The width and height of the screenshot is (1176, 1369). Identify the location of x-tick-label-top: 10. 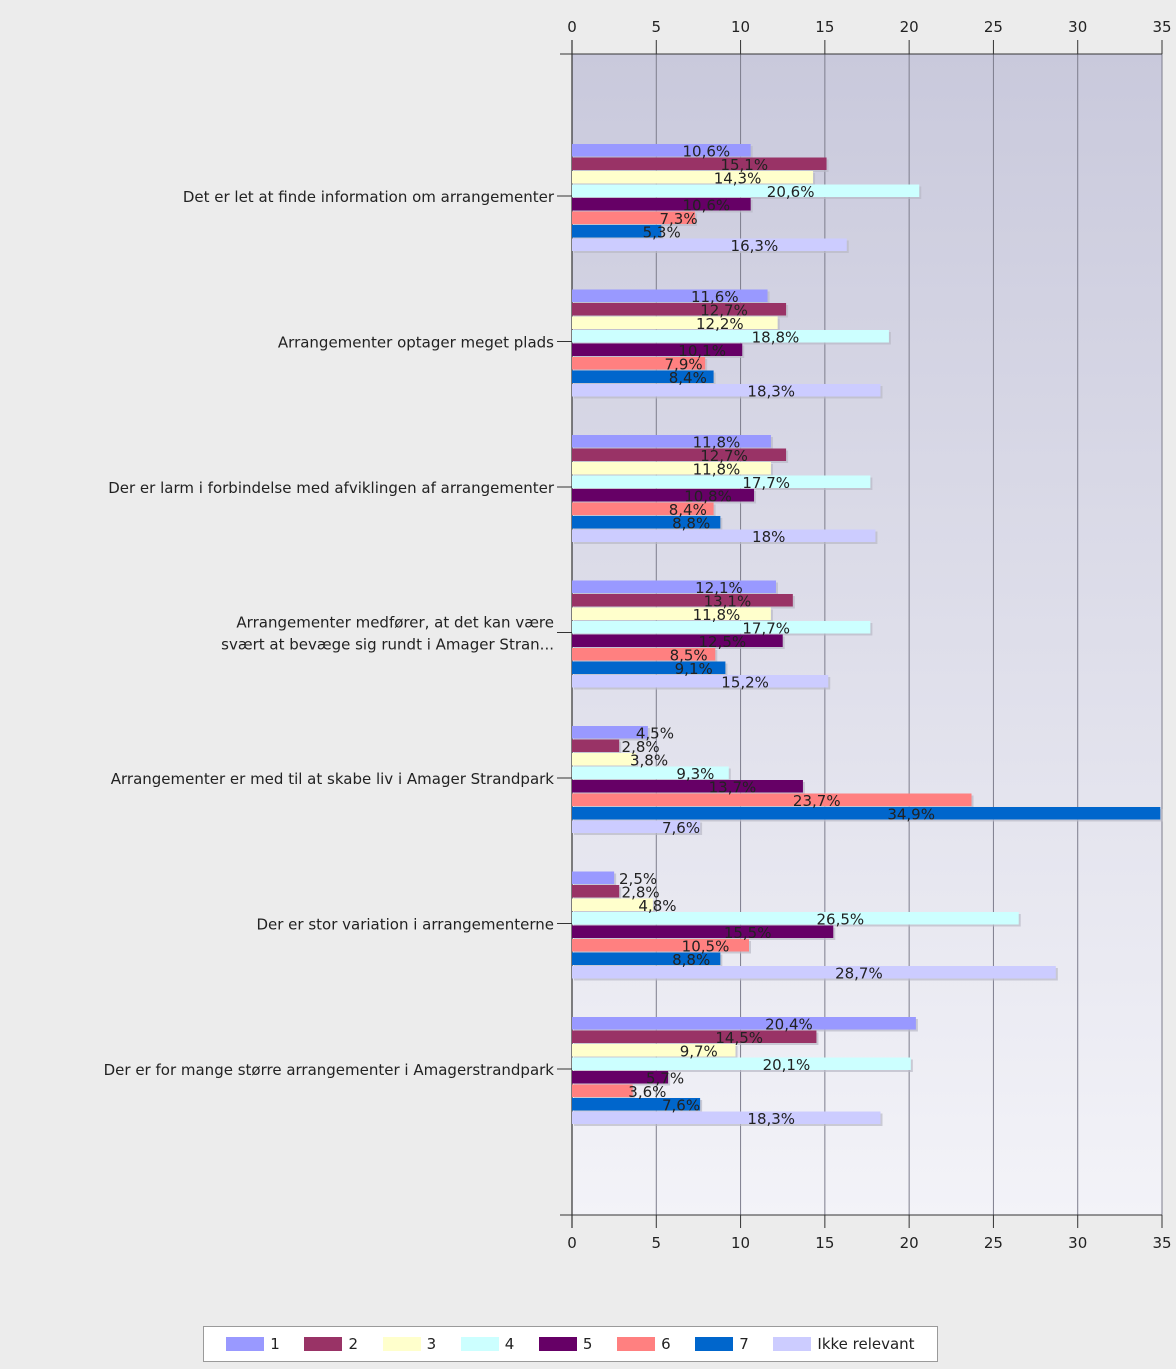
(740, 27).